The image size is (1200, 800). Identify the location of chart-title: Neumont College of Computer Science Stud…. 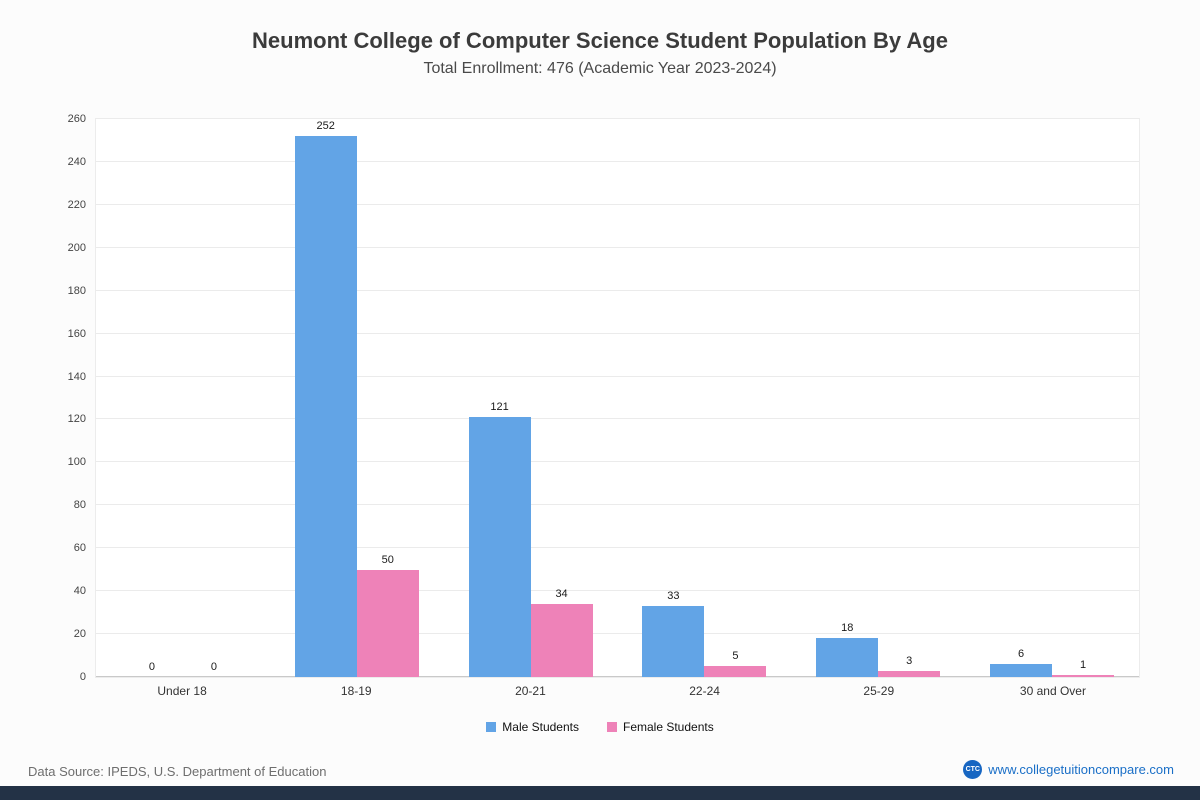
(600, 40).